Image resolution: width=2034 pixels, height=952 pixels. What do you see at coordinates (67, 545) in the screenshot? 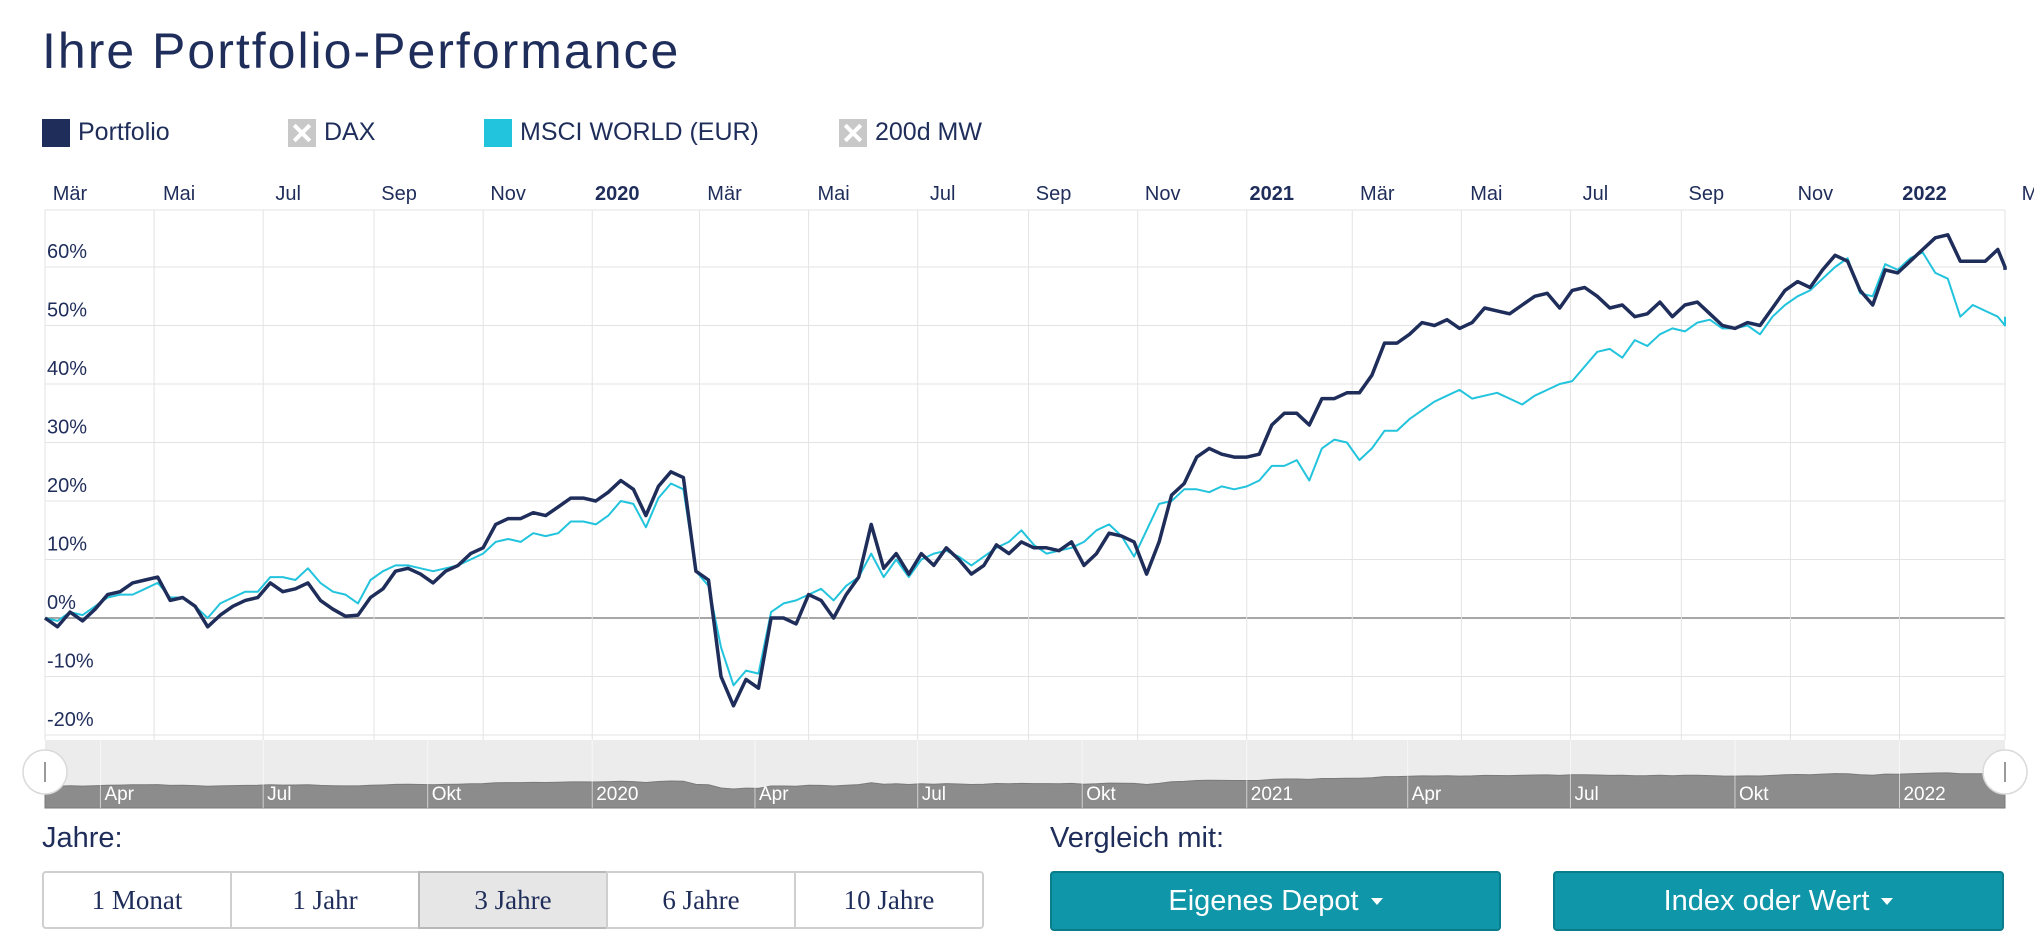
I see `y-tick-label: 10%` at bounding box center [67, 545].